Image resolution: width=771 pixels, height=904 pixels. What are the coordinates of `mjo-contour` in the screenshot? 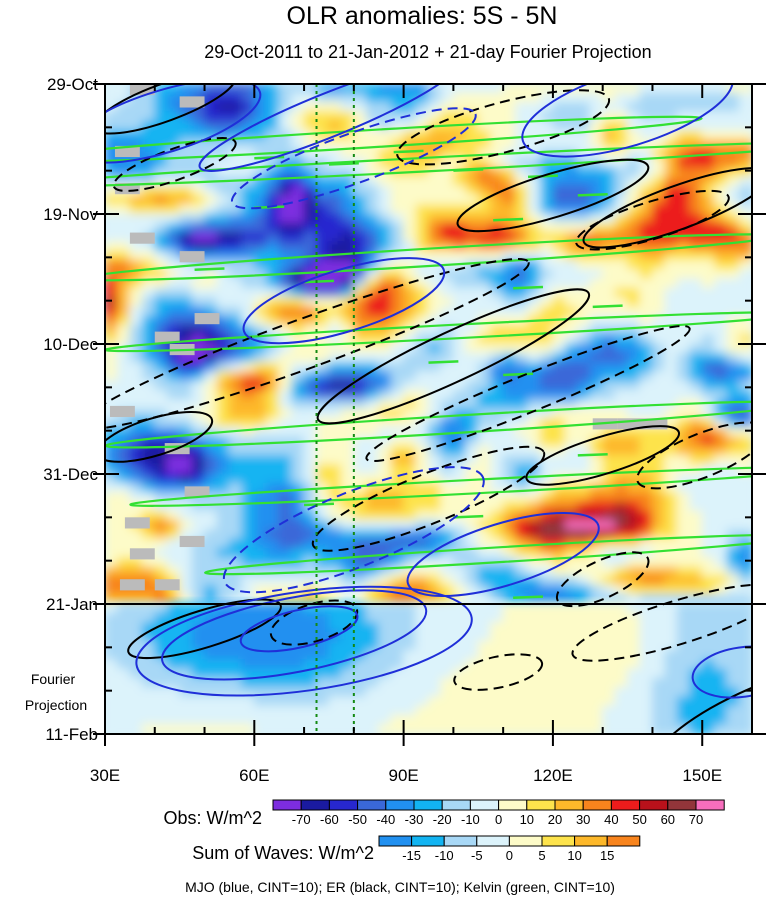 It's located at (294, 635).